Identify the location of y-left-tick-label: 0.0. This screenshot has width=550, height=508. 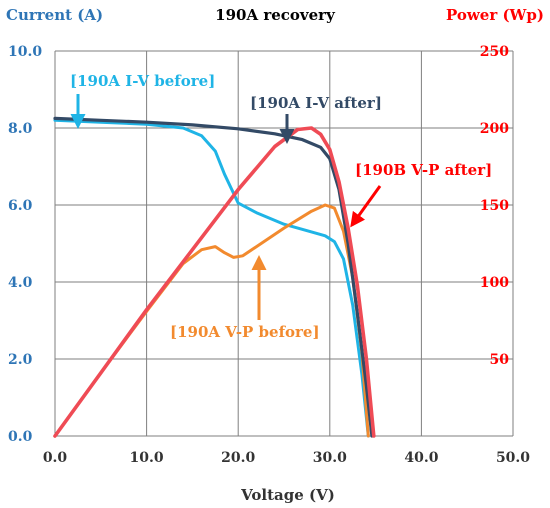
(20, 437).